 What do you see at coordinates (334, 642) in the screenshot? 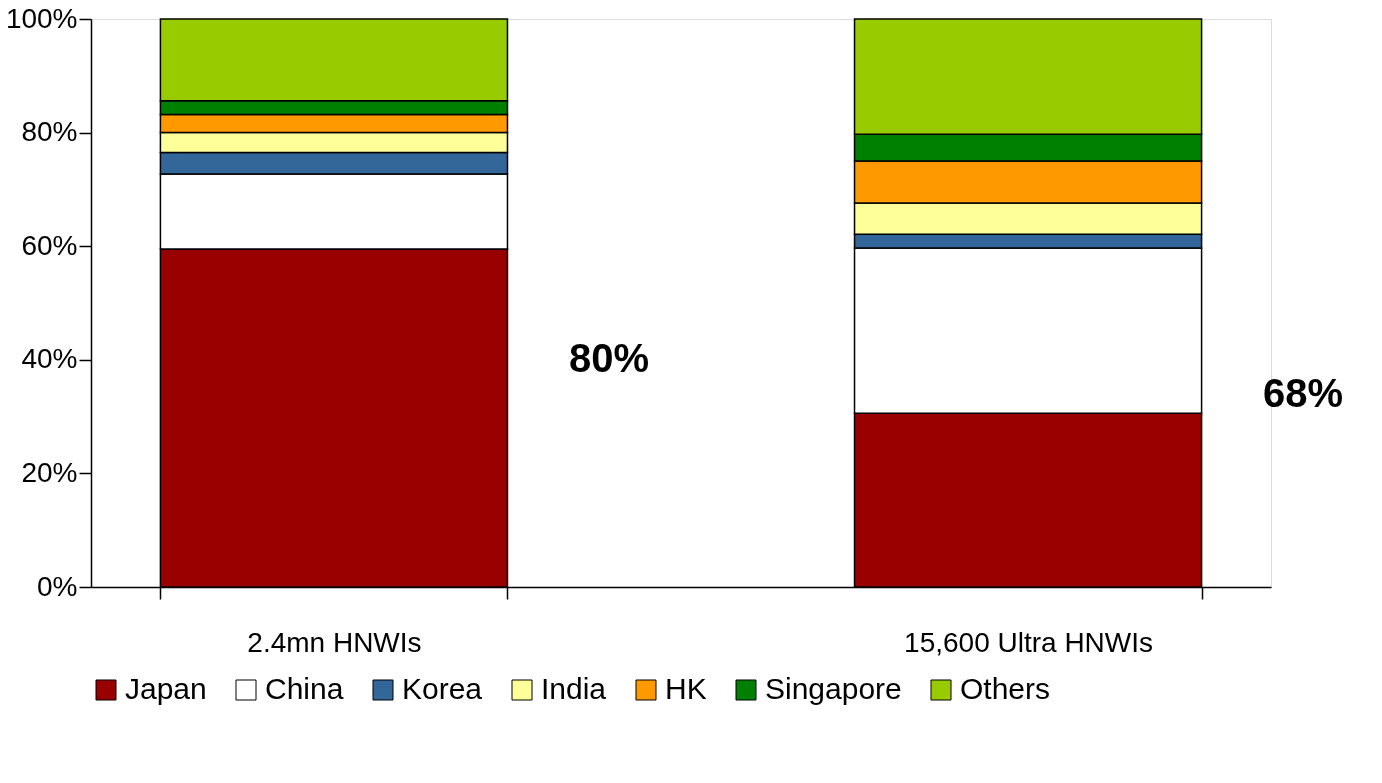
I see `x-tick-label: 2.4mn HNWIs` at bounding box center [334, 642].